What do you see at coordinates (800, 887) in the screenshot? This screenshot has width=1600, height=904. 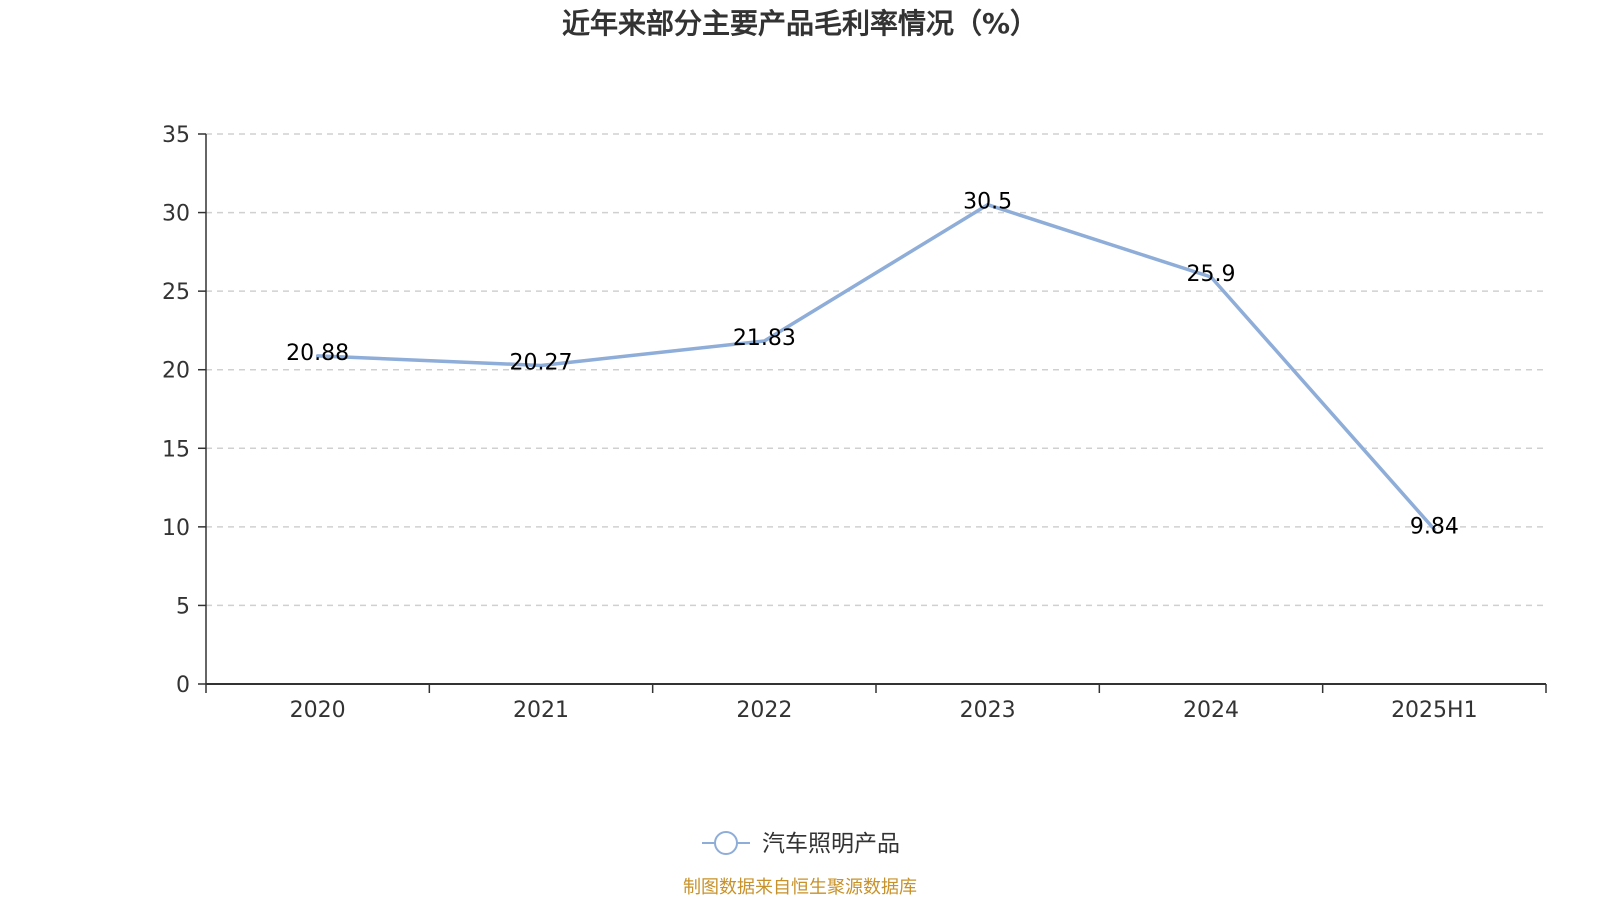 I see `source-note: 制图数据来自恒生聚源数据库` at bounding box center [800, 887].